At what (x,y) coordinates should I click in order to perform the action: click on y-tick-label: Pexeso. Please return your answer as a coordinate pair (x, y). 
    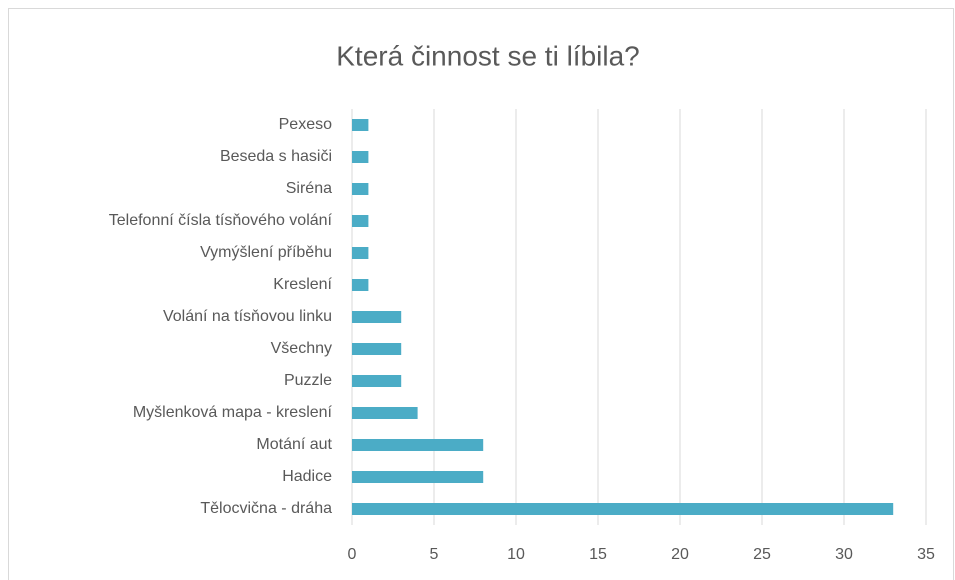
    Looking at the image, I should click on (305, 124).